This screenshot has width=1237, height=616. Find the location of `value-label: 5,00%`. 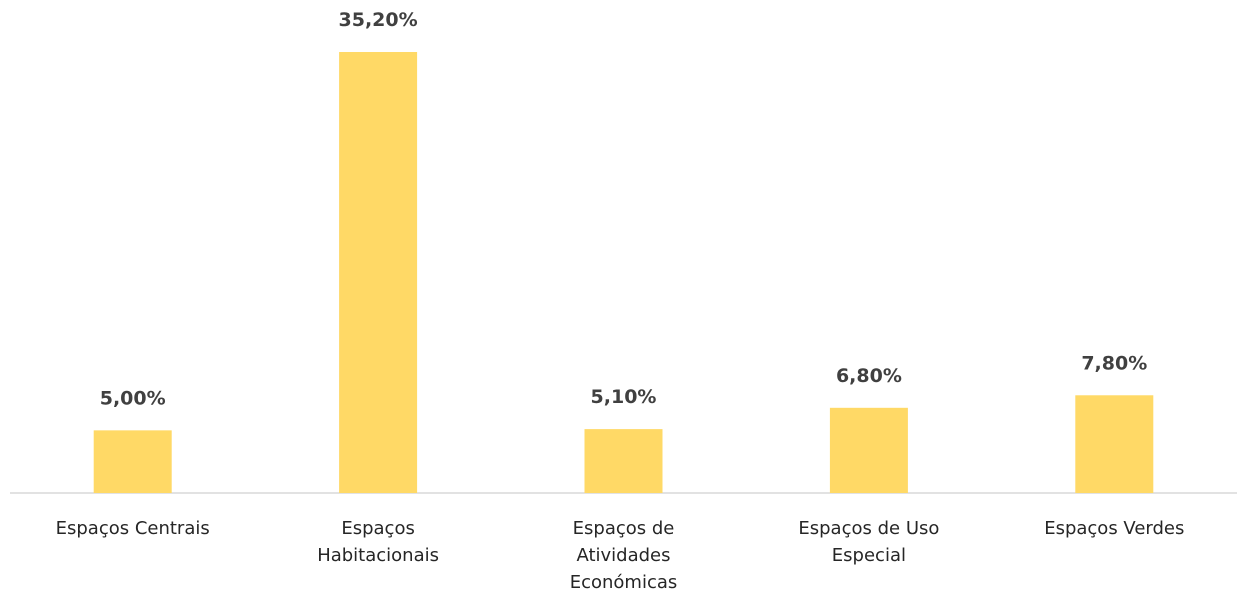

value-label: 5,00% is located at coordinates (133, 398).